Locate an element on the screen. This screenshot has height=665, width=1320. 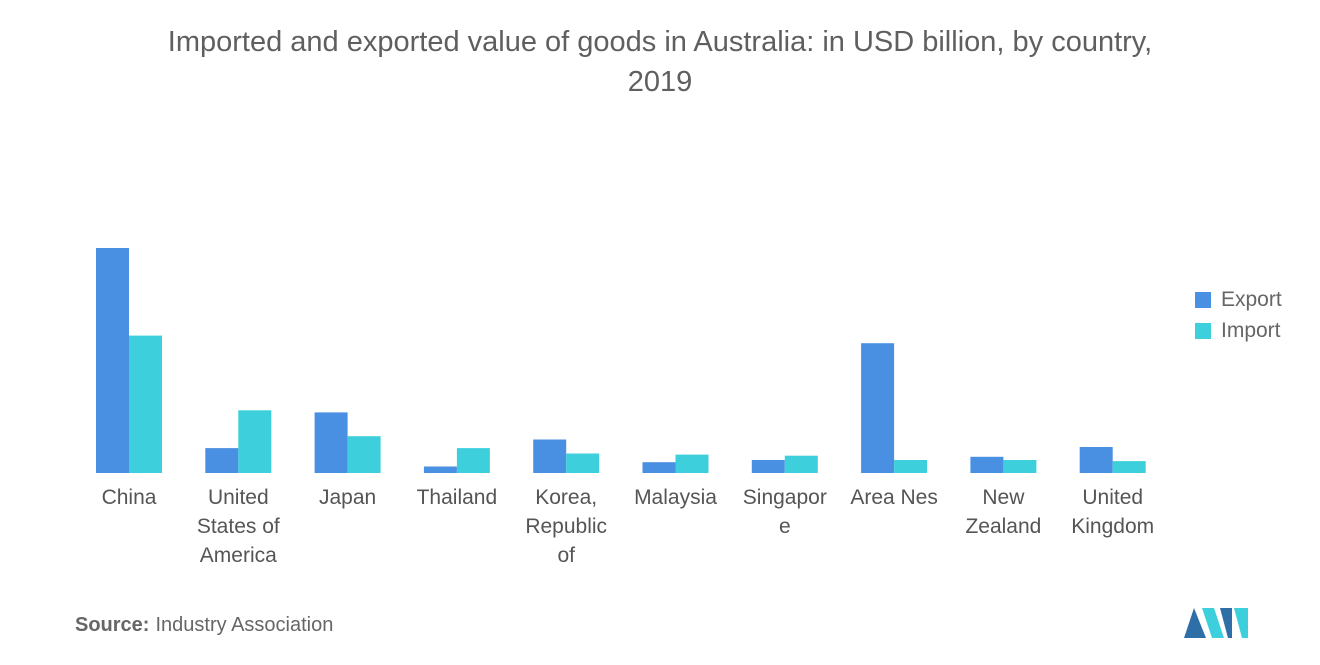
x-tick-label-line: Malaysia is located at coordinates (675, 497).